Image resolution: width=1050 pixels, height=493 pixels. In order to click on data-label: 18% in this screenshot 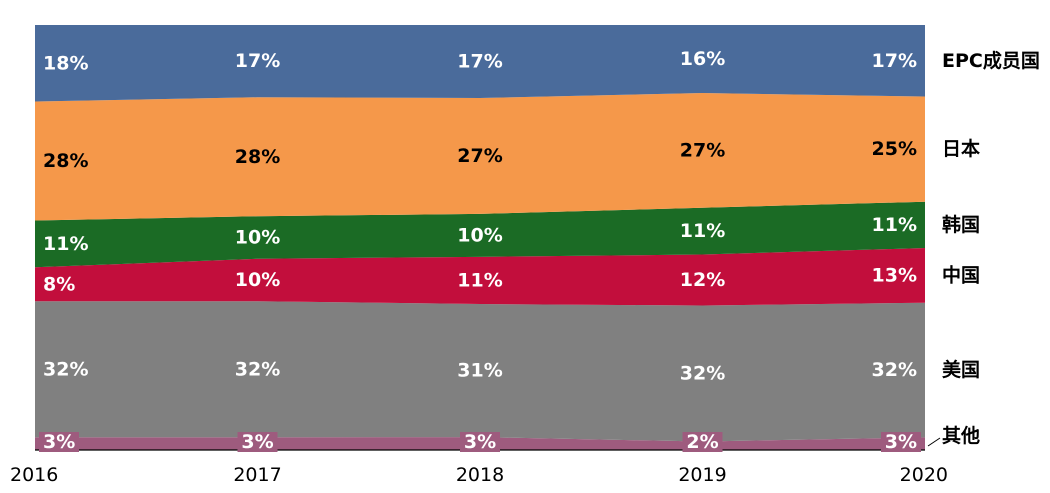, I will do `click(65, 63)`.